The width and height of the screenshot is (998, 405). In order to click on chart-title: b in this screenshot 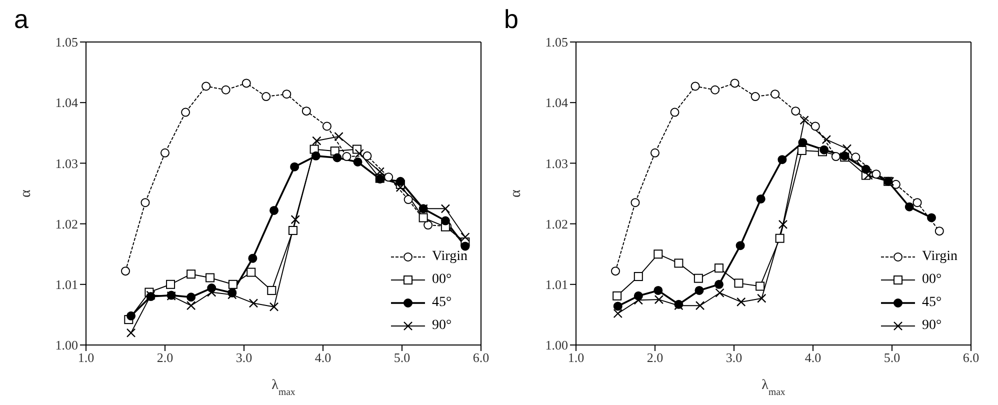, I will do `click(511, 19)`.